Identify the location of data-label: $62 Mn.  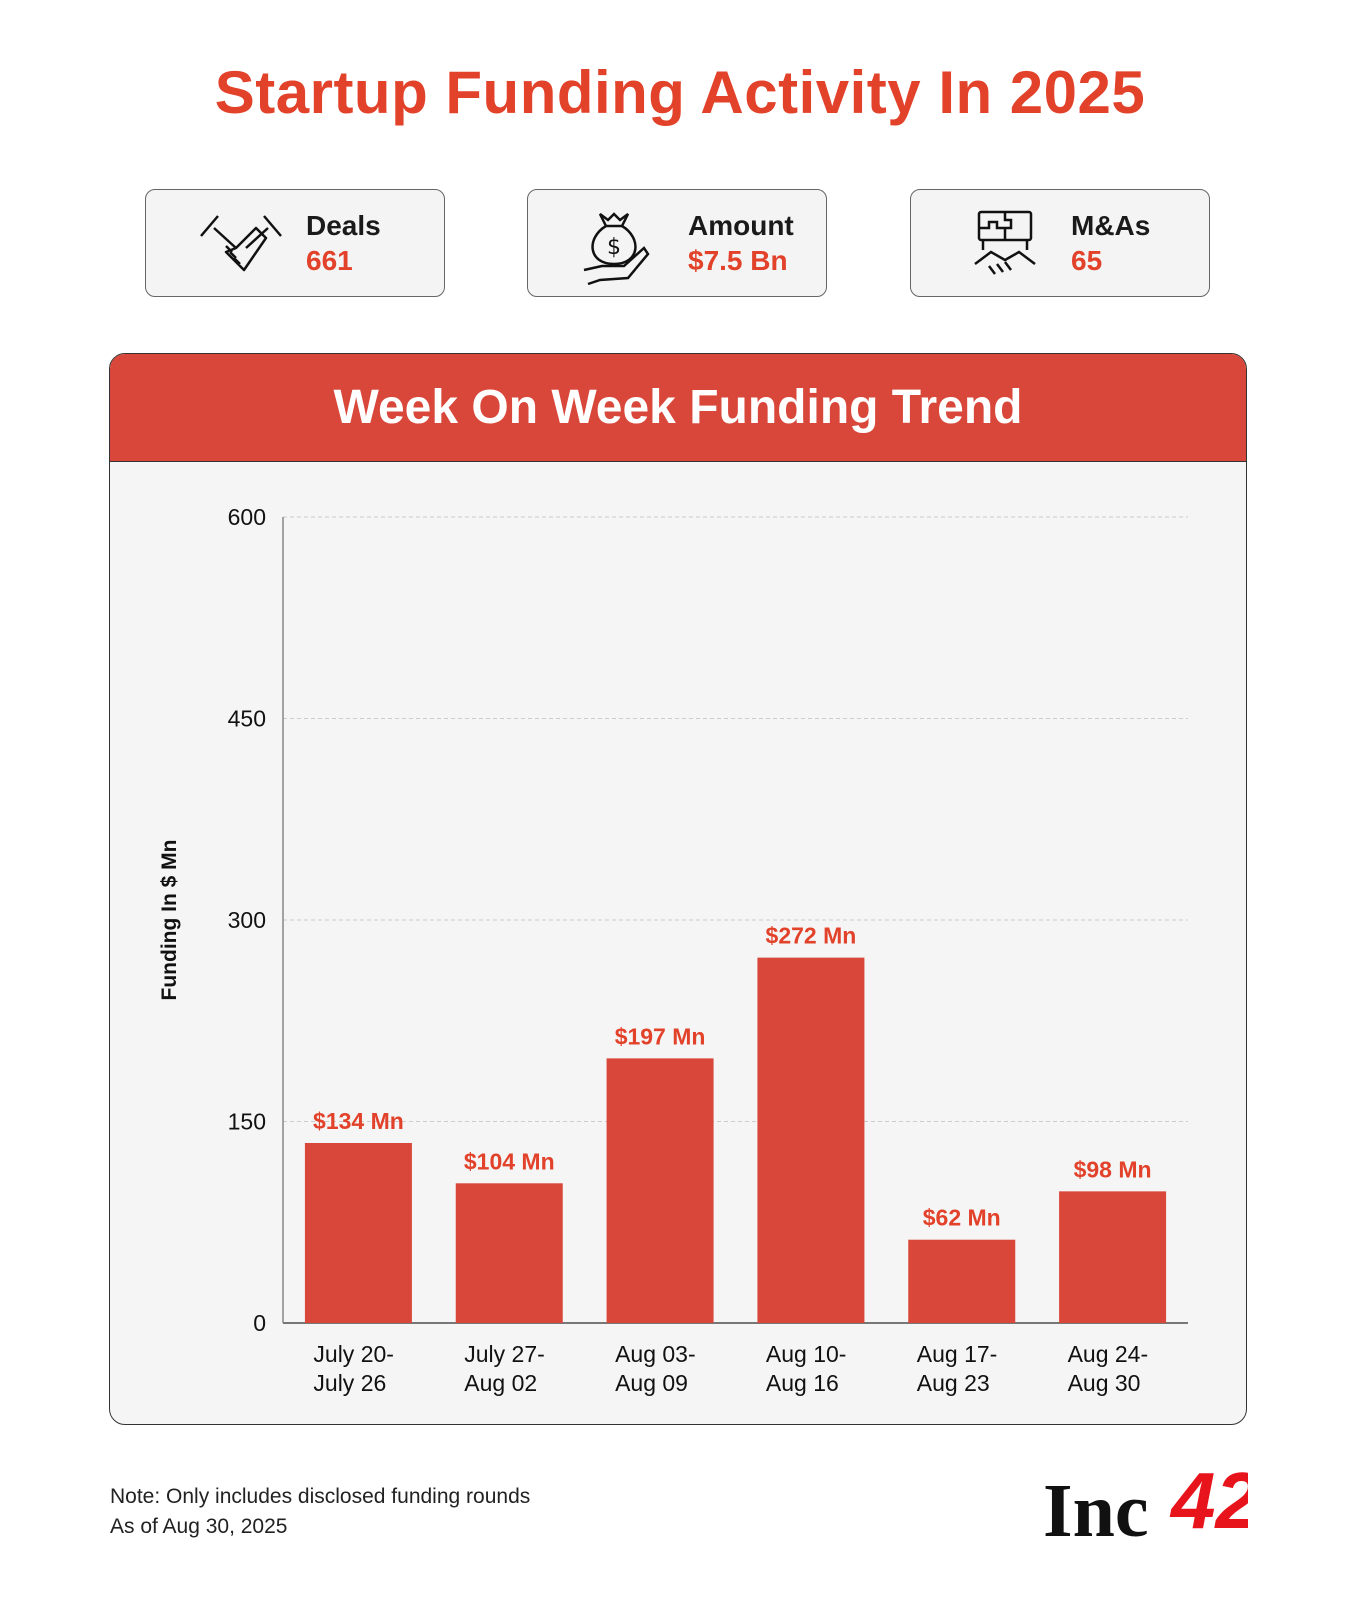
(962, 1218).